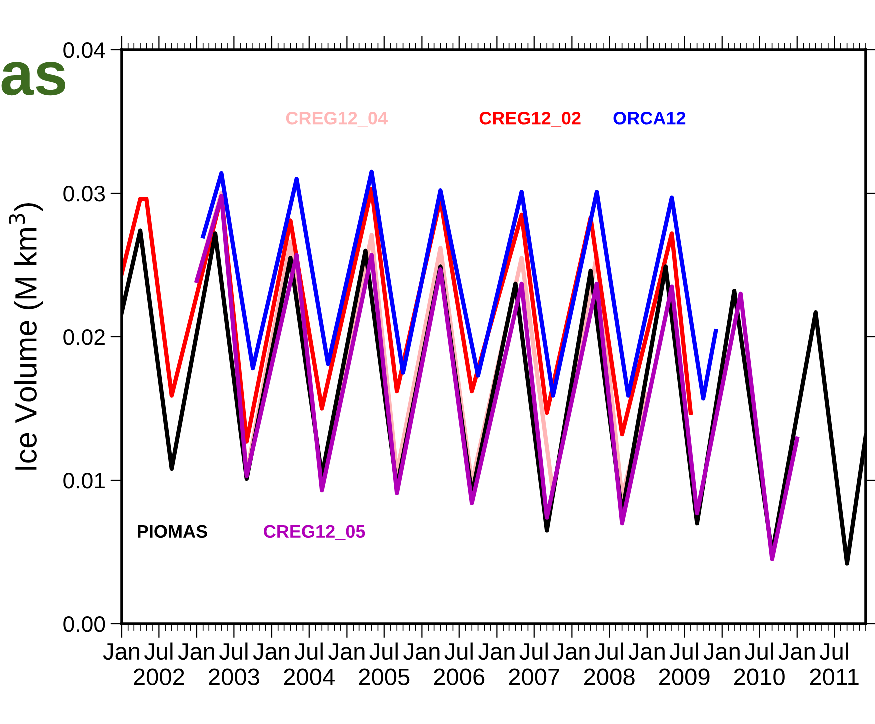 The height and width of the screenshot is (724, 875). I want to click on y-tick-label: 0.00, so click(85, 624).